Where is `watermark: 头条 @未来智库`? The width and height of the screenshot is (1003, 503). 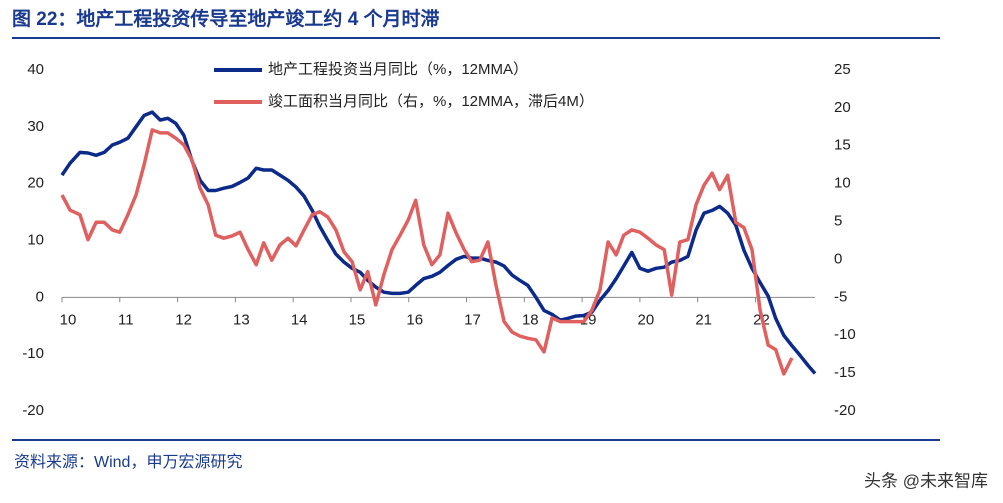 watermark: 头条 @未来智库 is located at coordinates (926, 480).